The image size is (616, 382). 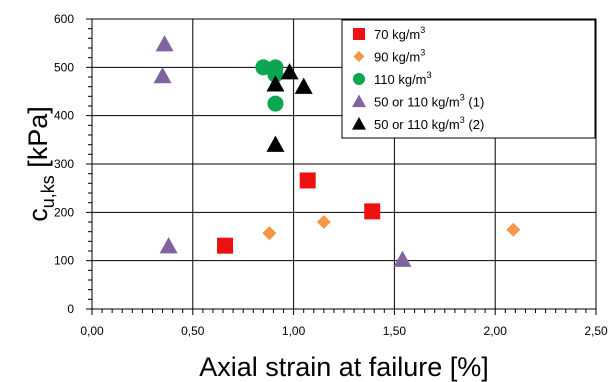 What do you see at coordinates (38, 215) in the screenshot?
I see `y-axis-title-main: c` at bounding box center [38, 215].